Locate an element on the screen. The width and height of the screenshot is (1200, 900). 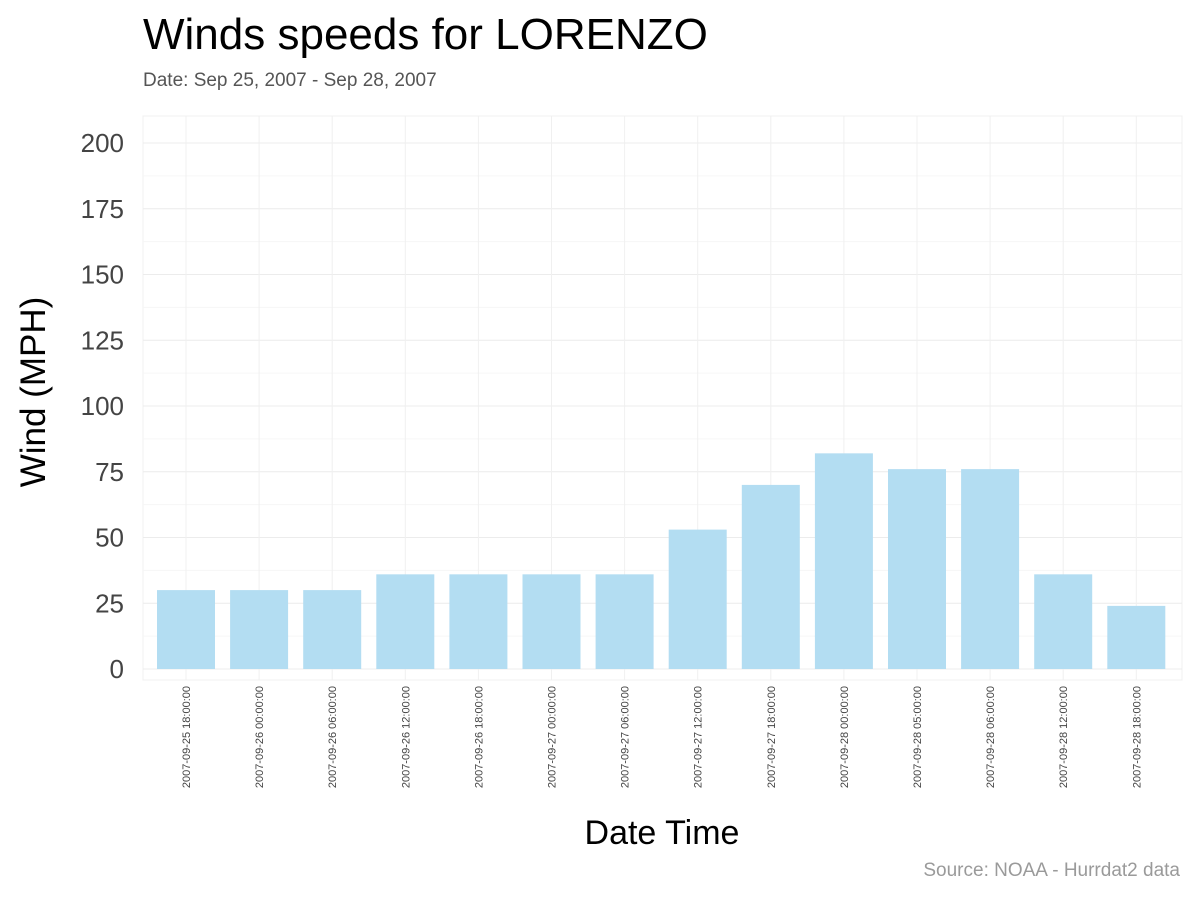
x-tick-label: 2007-09-28 06:00:00 is located at coordinates (991, 737).